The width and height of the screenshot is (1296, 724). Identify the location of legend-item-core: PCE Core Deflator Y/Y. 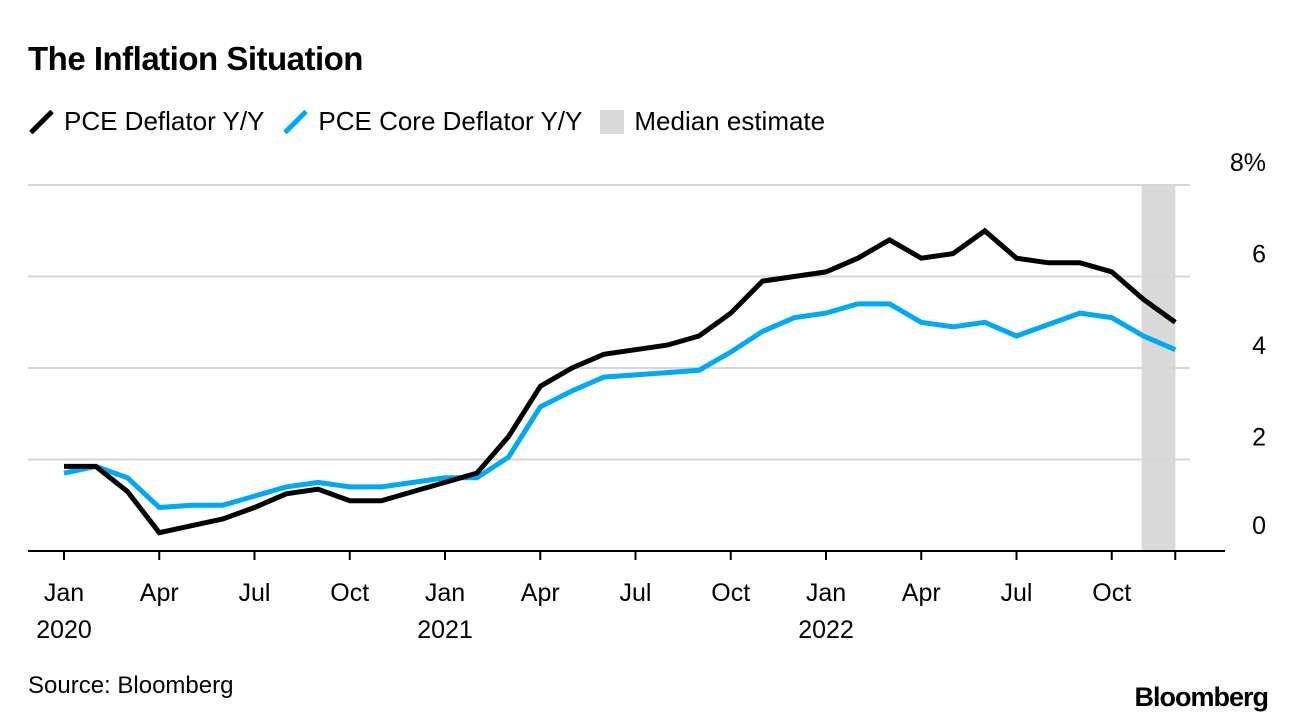
(432, 121).